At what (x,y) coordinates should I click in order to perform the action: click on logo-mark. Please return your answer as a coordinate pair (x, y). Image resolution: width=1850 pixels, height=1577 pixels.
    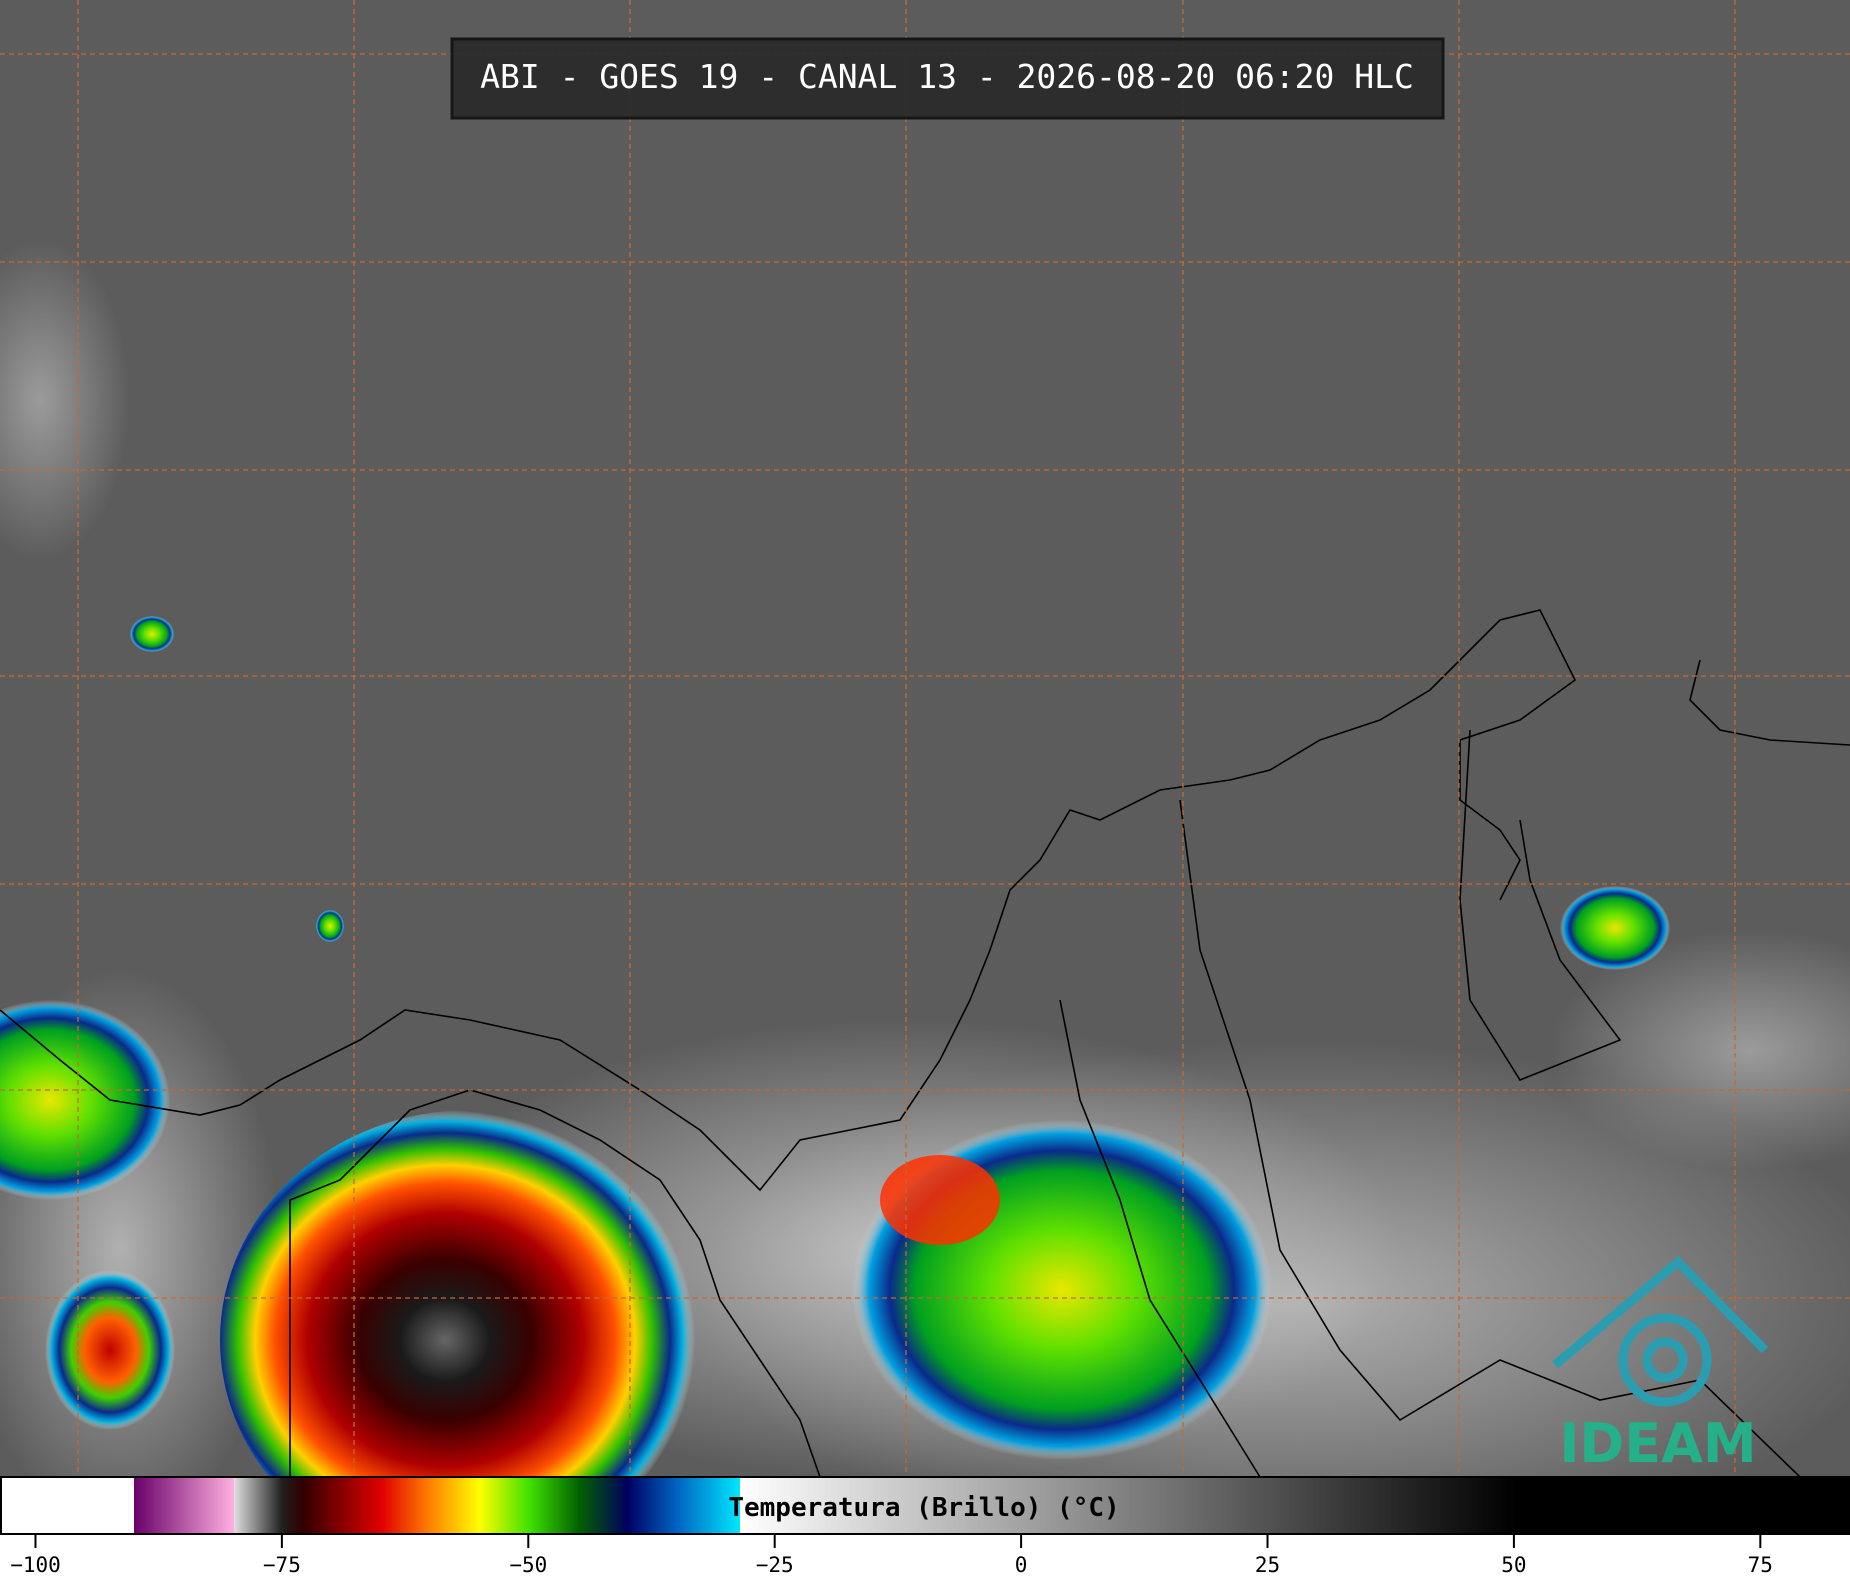
    Looking at the image, I should click on (1660, 1331).